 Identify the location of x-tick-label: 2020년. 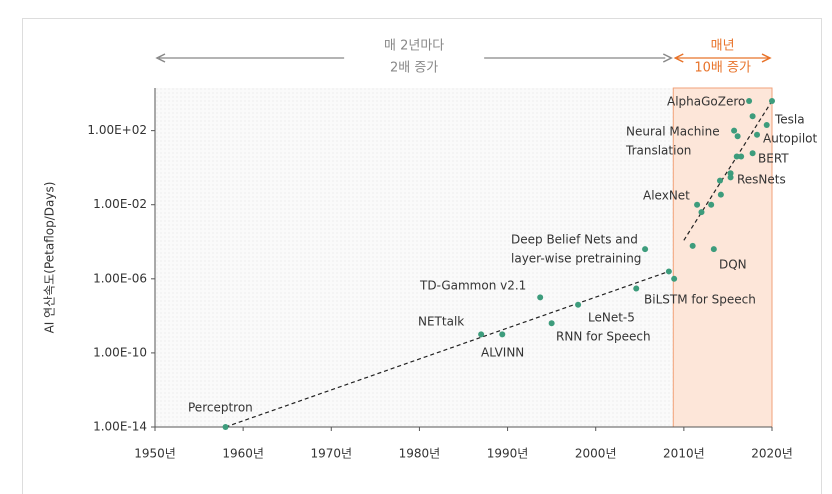
(772, 454).